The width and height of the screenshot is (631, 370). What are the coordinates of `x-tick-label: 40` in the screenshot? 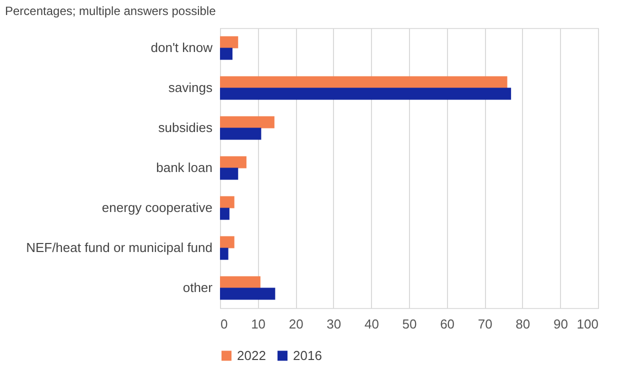 It's located at (371, 324).